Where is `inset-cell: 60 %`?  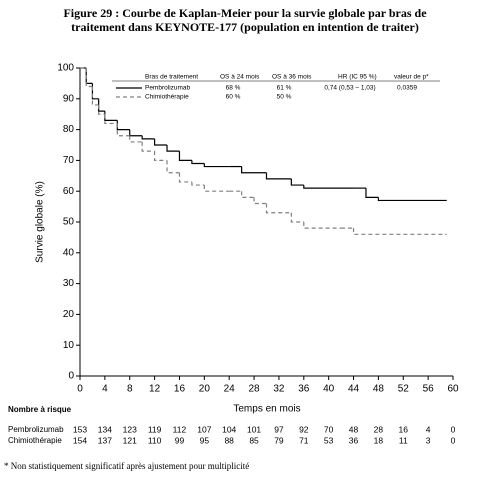 inset-cell: 60 % is located at coordinates (233, 97).